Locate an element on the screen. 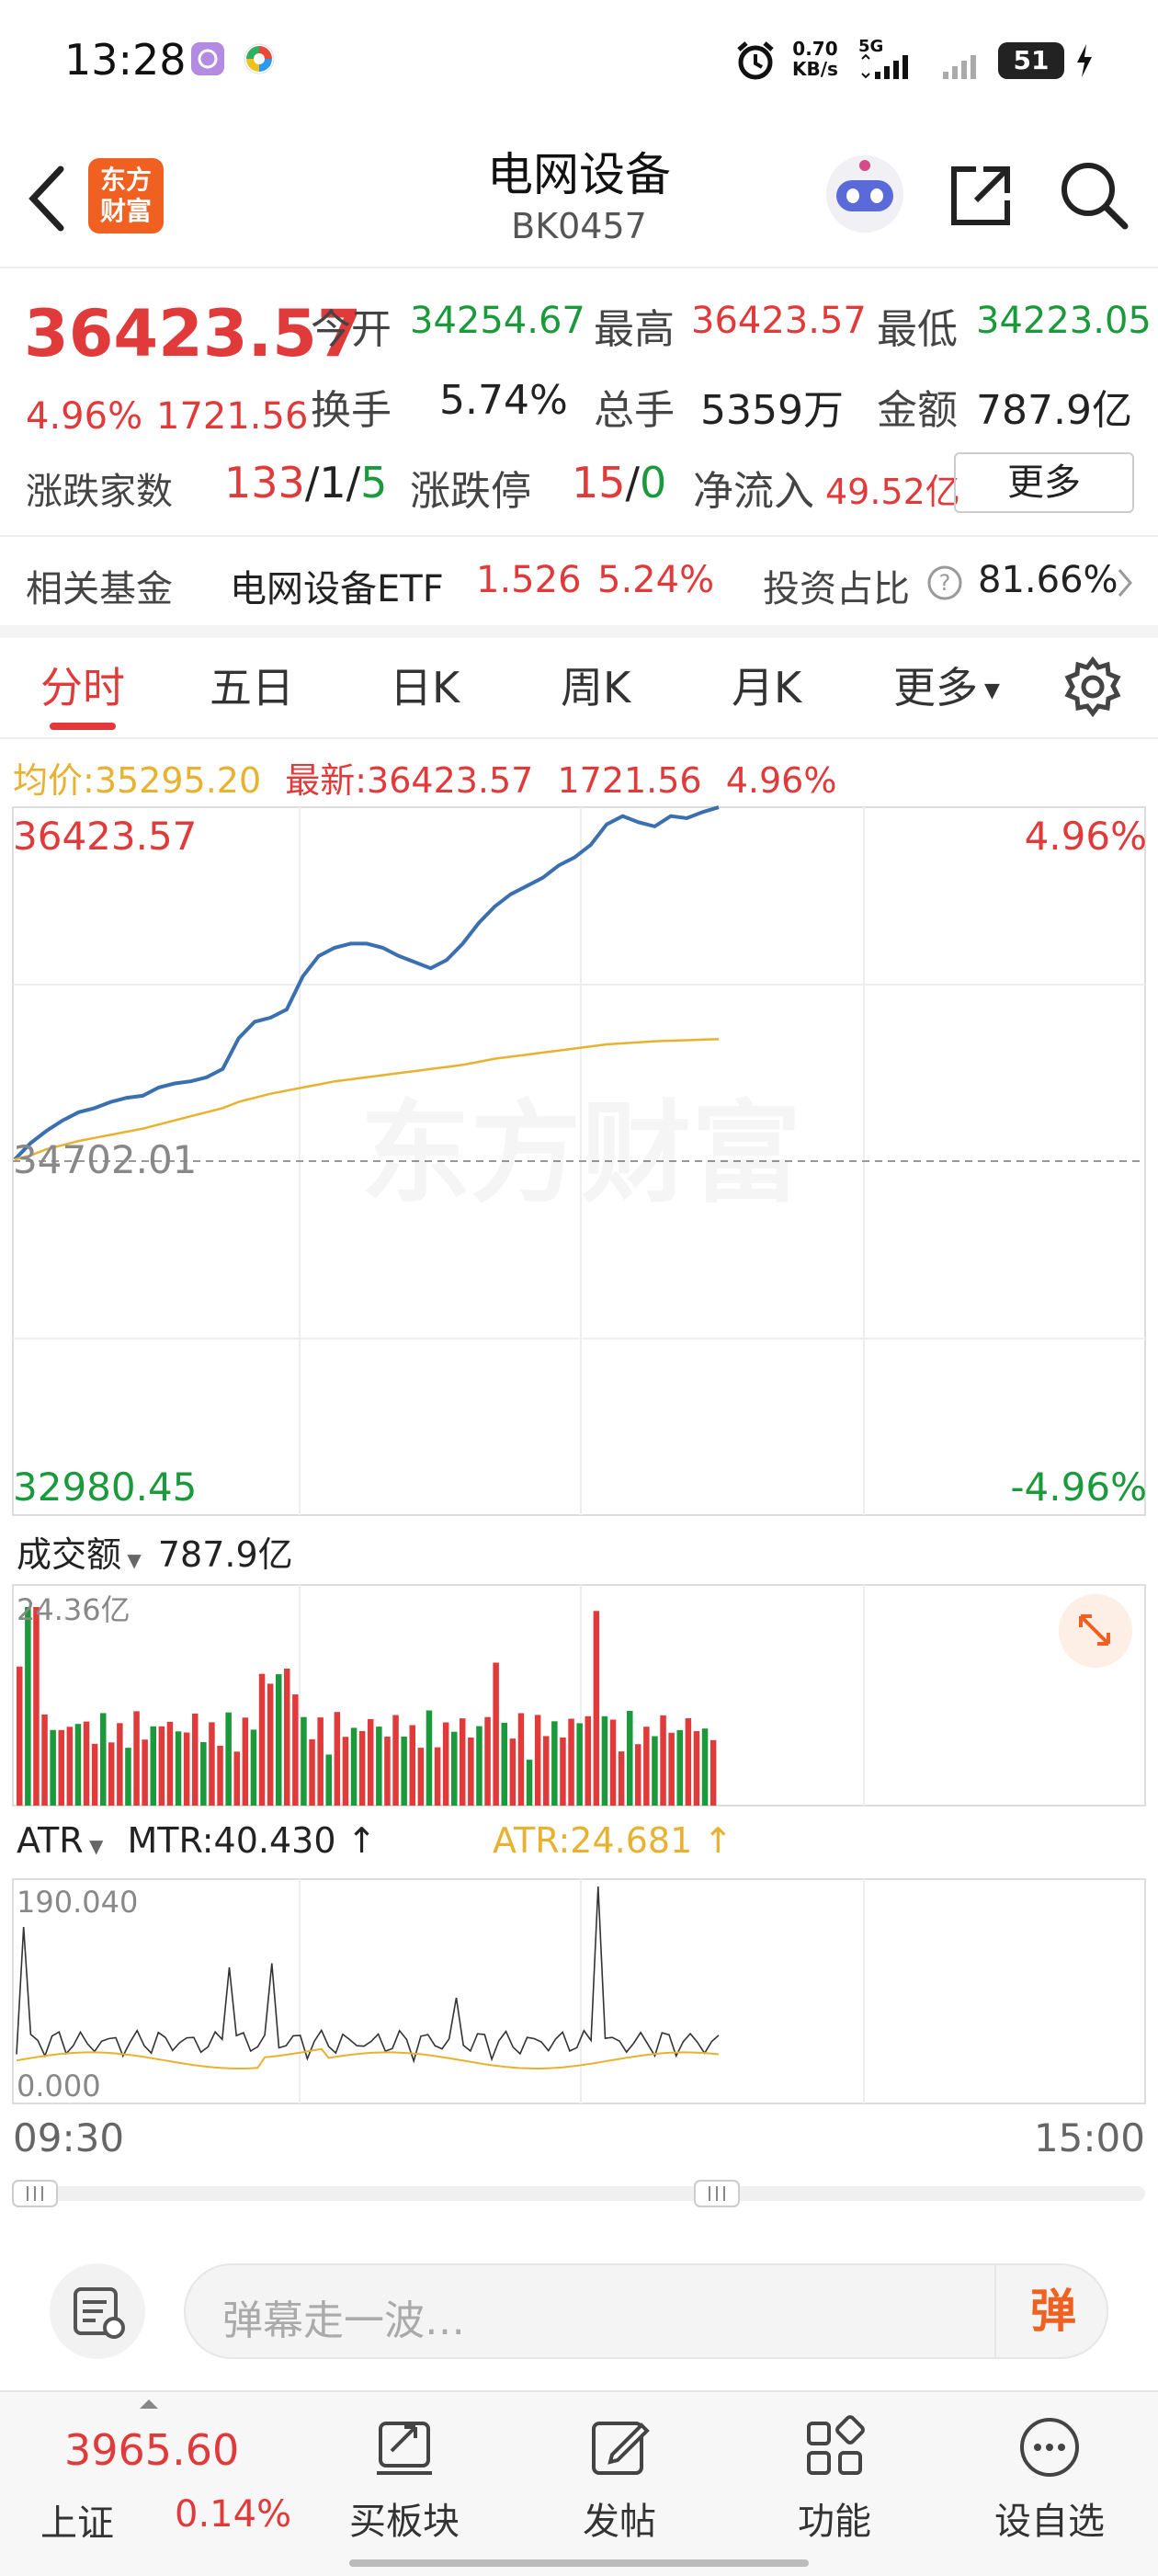 The width and height of the screenshot is (1158, 2576). expand-up-icon is located at coordinates (149, 2404).